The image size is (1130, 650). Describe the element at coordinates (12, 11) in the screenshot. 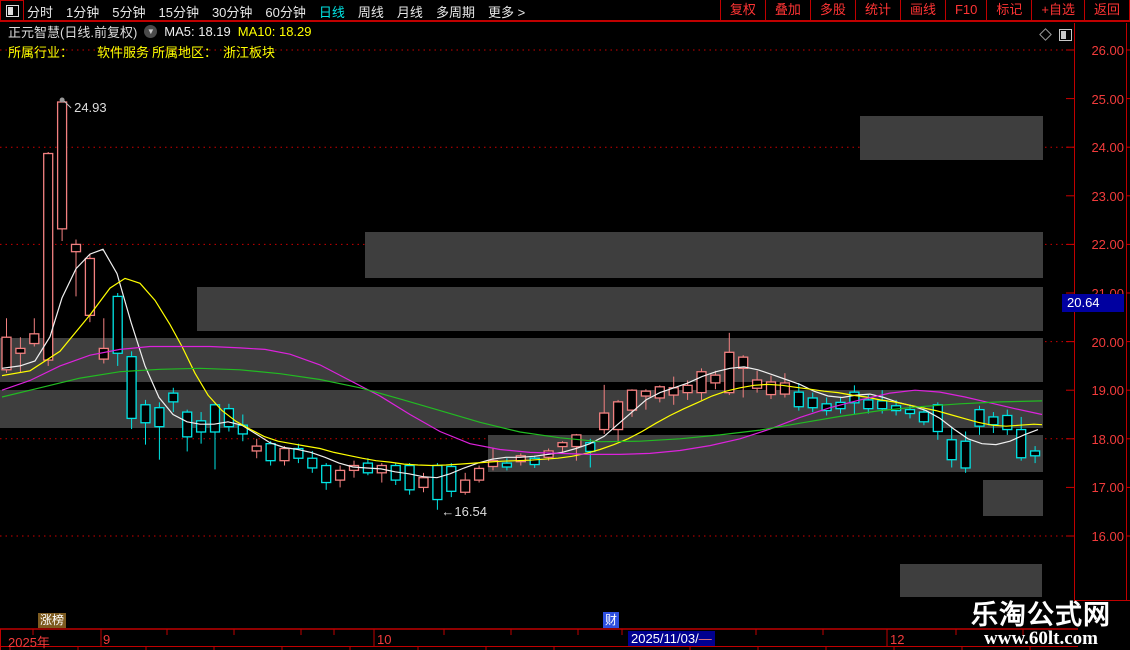

I see `window-layout-icon` at that location.